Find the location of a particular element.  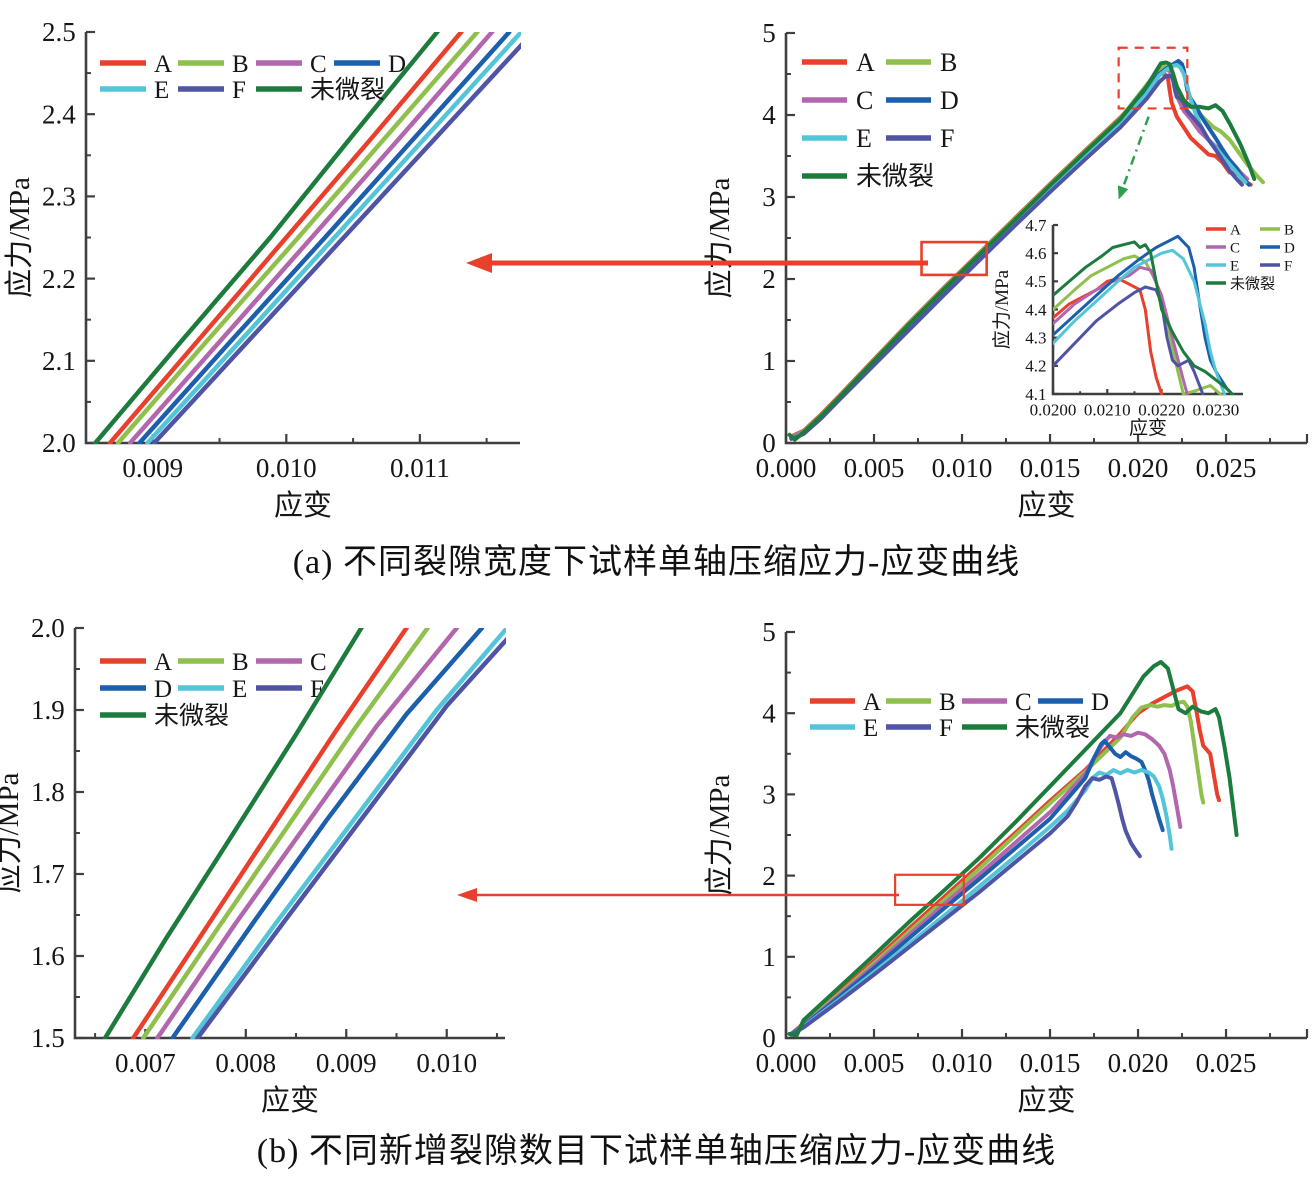

chart-text: 0.008 is located at coordinates (245, 1063).